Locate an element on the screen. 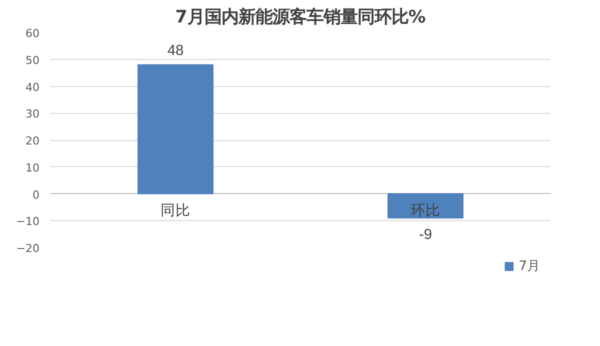 The image size is (600, 346). x-tick-label: 环比 is located at coordinates (425, 210).